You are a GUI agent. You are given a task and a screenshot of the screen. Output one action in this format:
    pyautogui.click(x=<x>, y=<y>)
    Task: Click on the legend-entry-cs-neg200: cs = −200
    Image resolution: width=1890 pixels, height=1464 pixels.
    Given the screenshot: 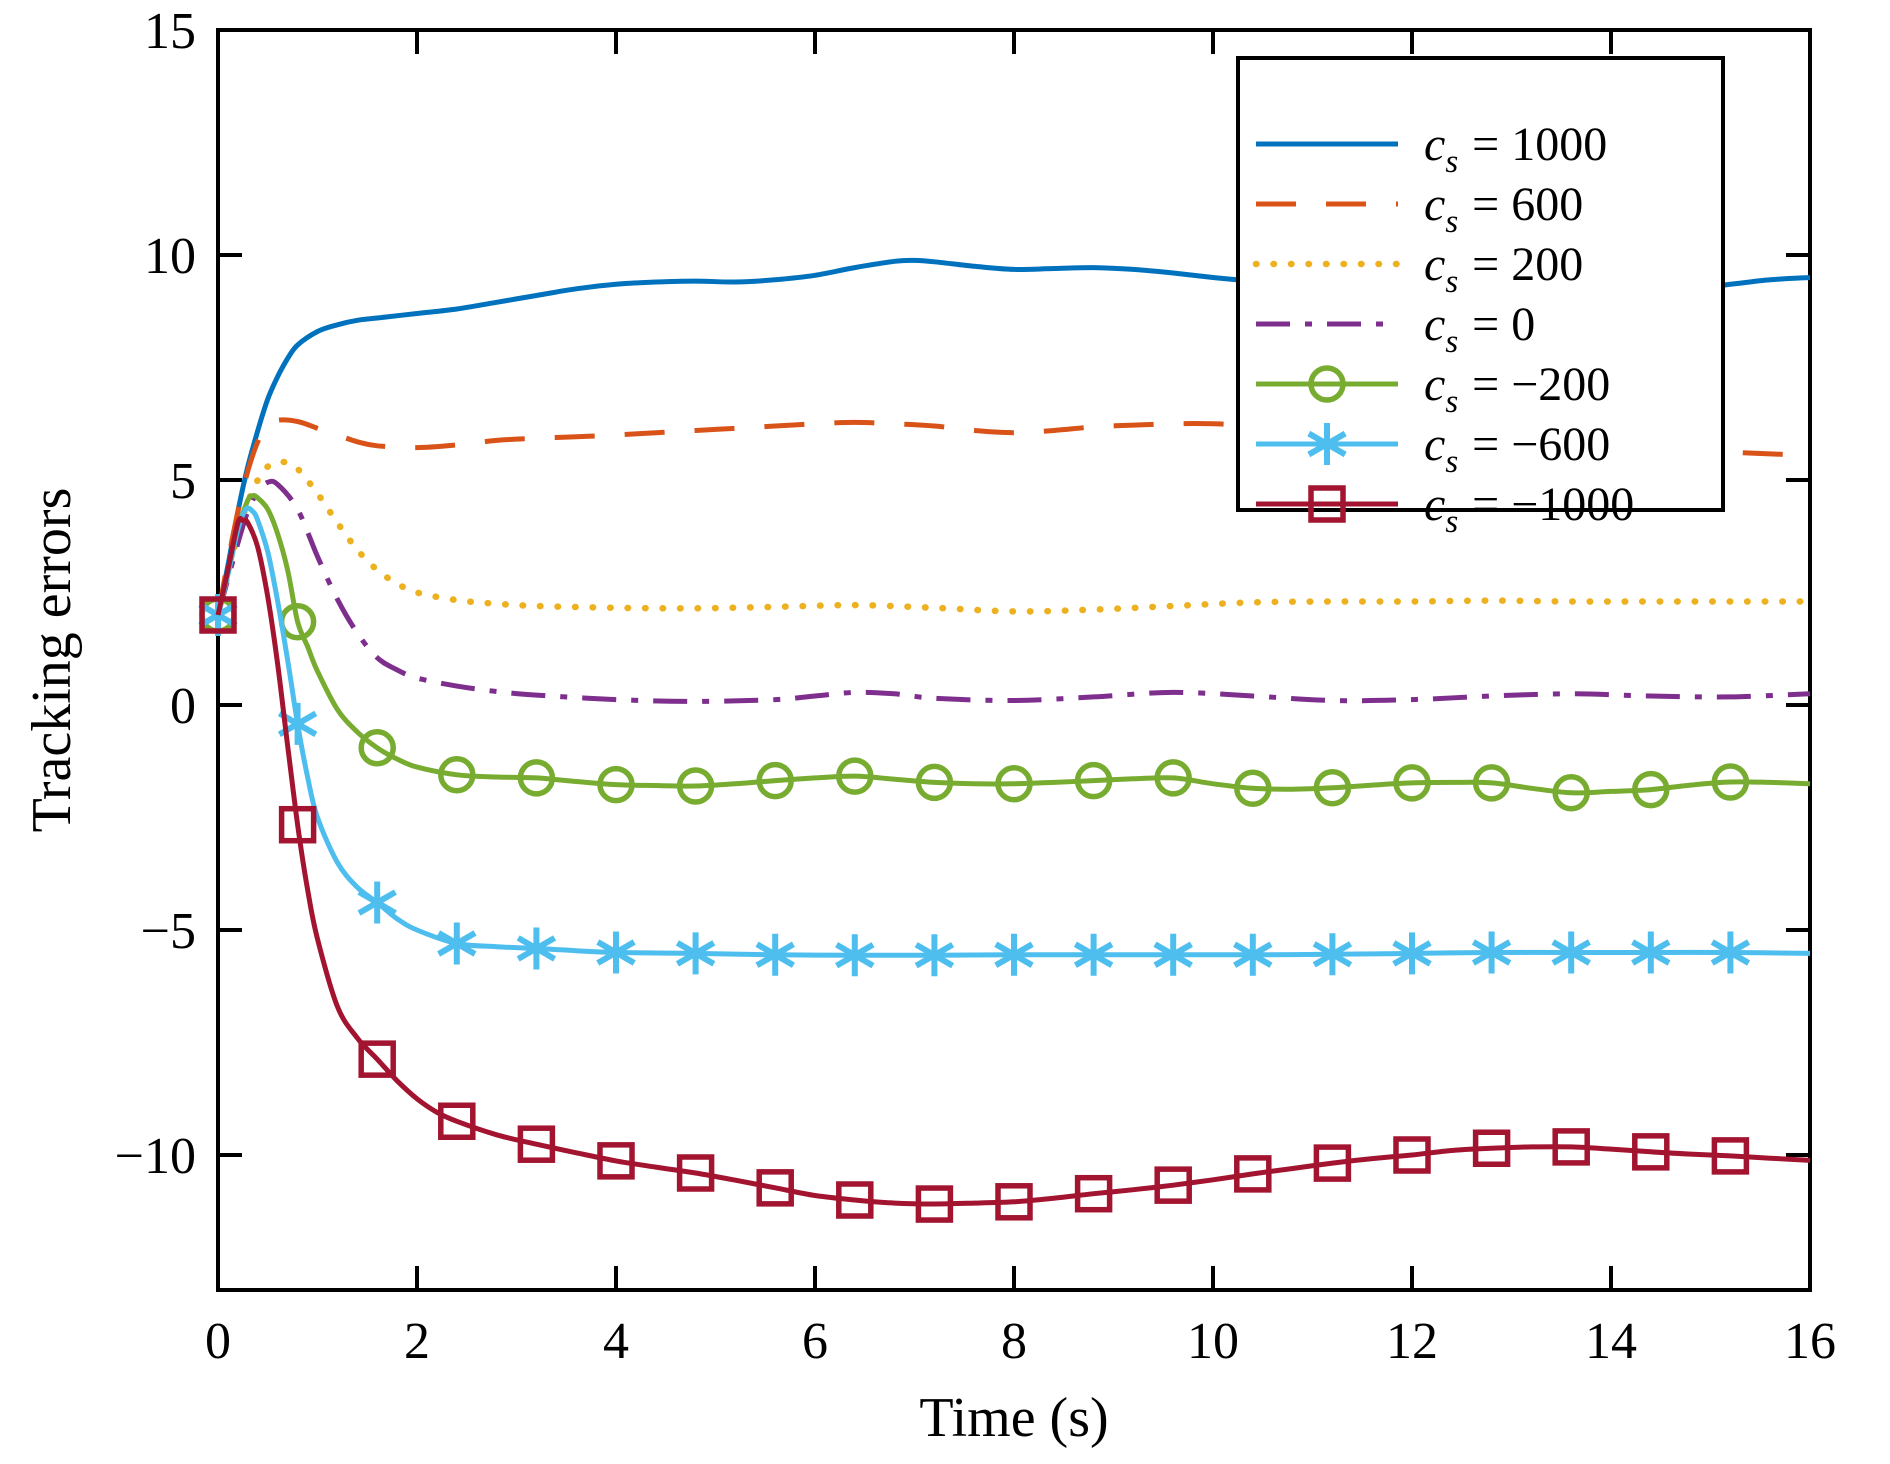 What is the action you would take?
    pyautogui.click(x=1433, y=389)
    